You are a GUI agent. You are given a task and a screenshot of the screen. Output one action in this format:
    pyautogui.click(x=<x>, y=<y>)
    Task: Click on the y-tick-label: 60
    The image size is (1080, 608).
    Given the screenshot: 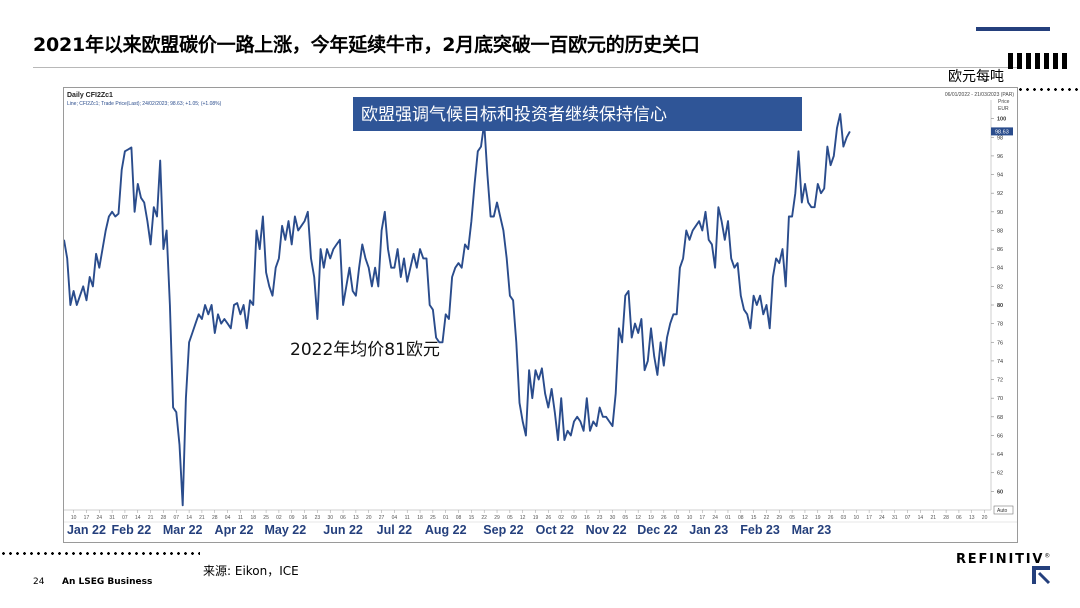 What is the action you would take?
    pyautogui.click(x=1000, y=492)
    